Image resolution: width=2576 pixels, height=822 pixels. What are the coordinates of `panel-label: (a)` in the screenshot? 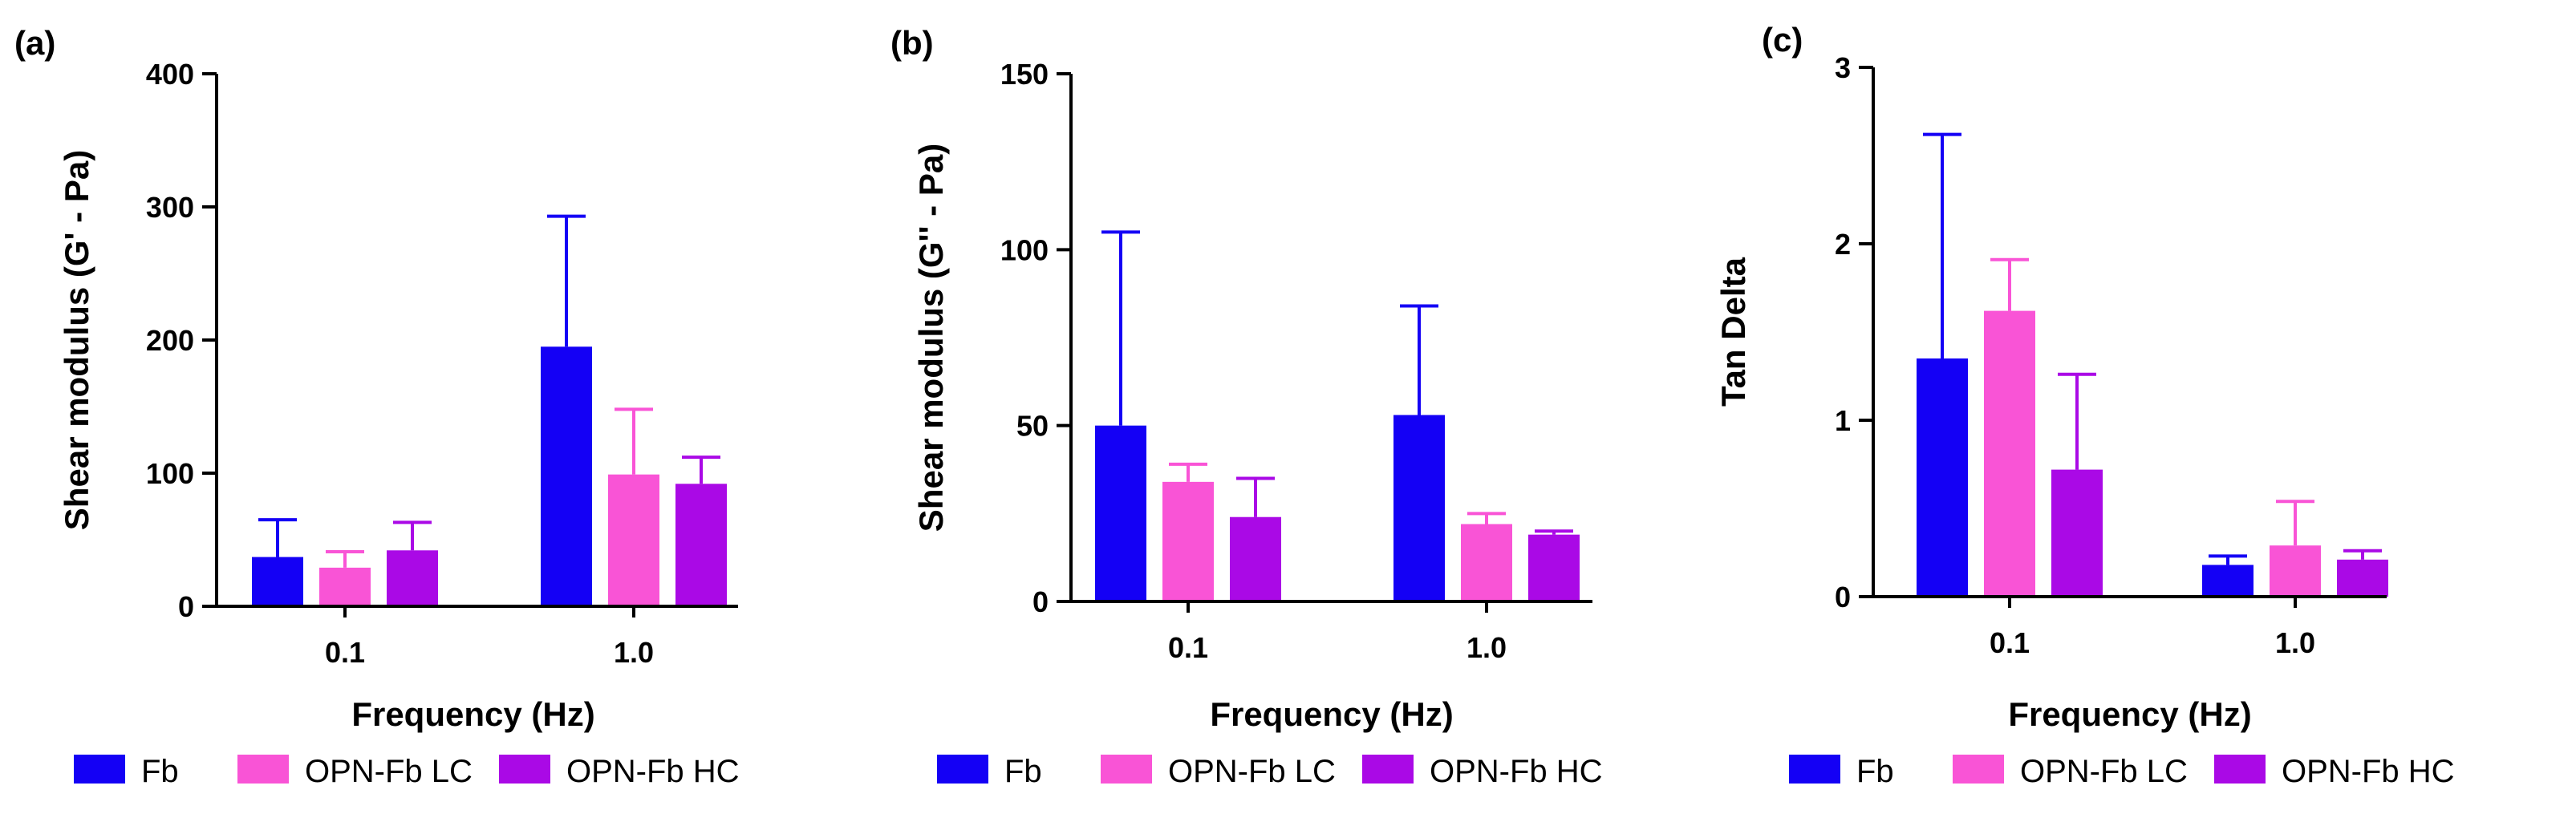 It's located at (34, 43).